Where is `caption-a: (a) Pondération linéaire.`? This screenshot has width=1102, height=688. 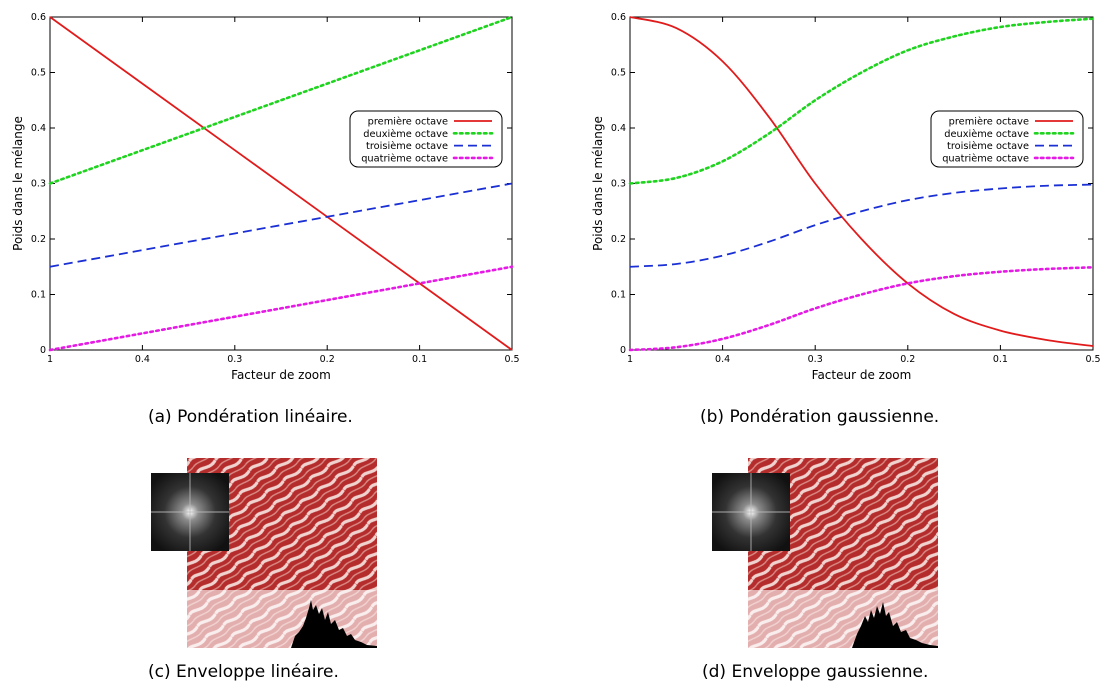
caption-a: (a) Pondération linéaire. is located at coordinates (250, 417).